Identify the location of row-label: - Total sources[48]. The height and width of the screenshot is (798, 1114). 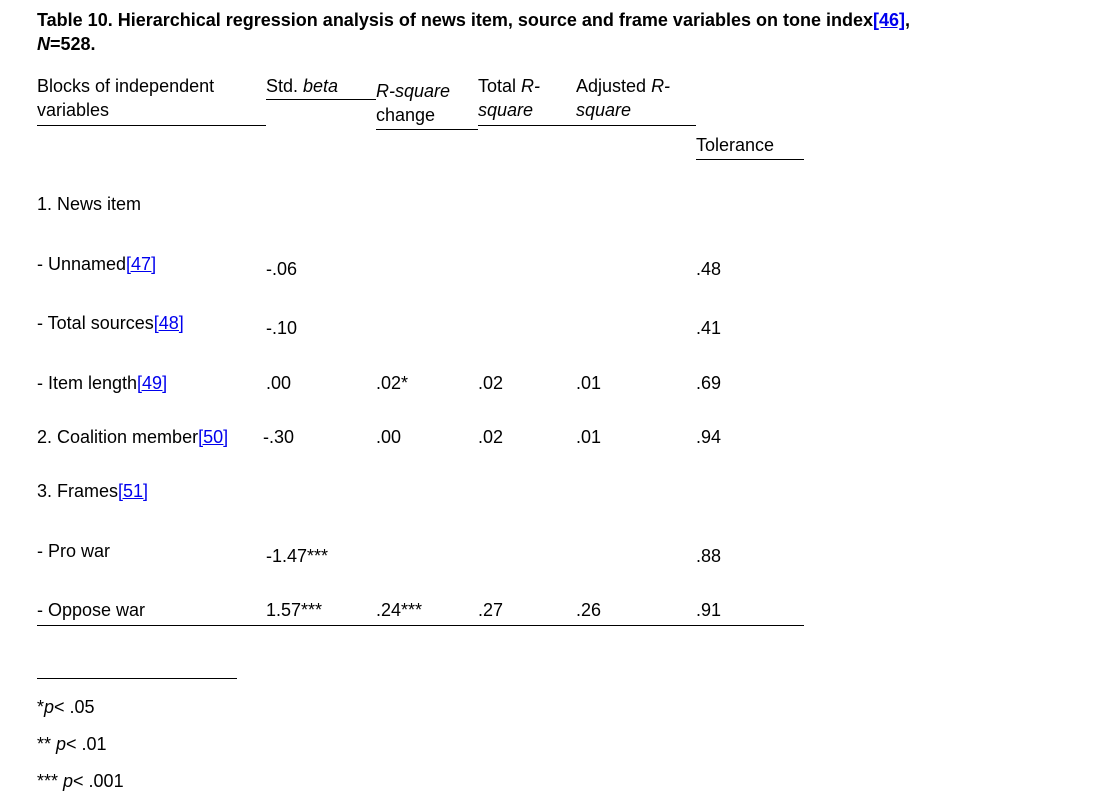
(110, 323).